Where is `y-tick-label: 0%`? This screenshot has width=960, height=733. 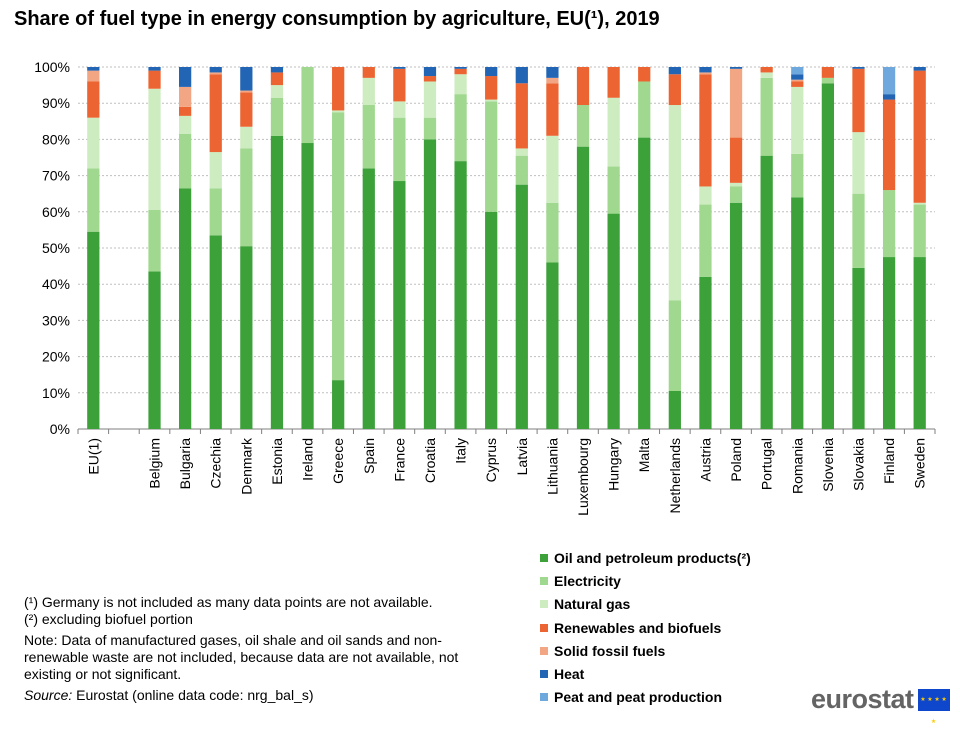
y-tick-label: 0% is located at coordinates (60, 429).